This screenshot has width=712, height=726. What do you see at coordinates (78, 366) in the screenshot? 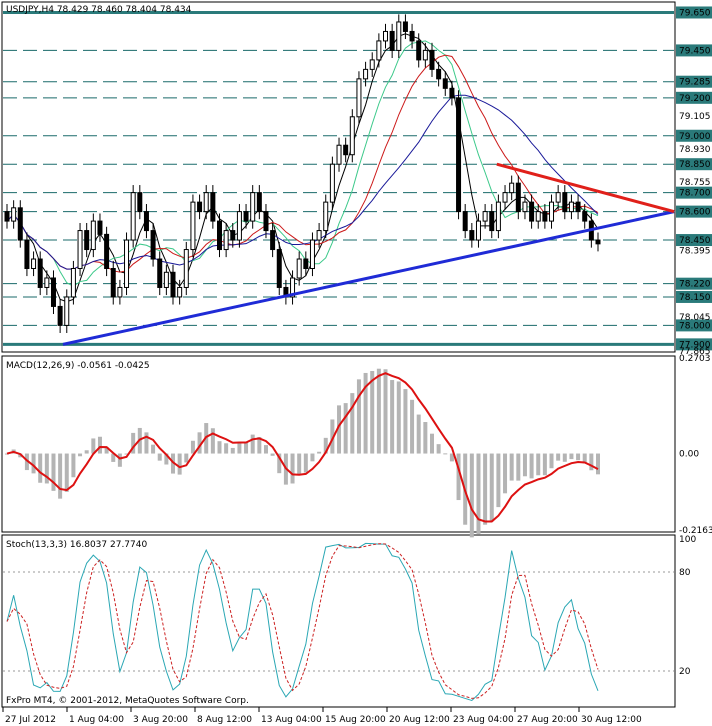
I see `macd-header: MACD(12,26,9) -0.0561 -0.0425` at bounding box center [78, 366].